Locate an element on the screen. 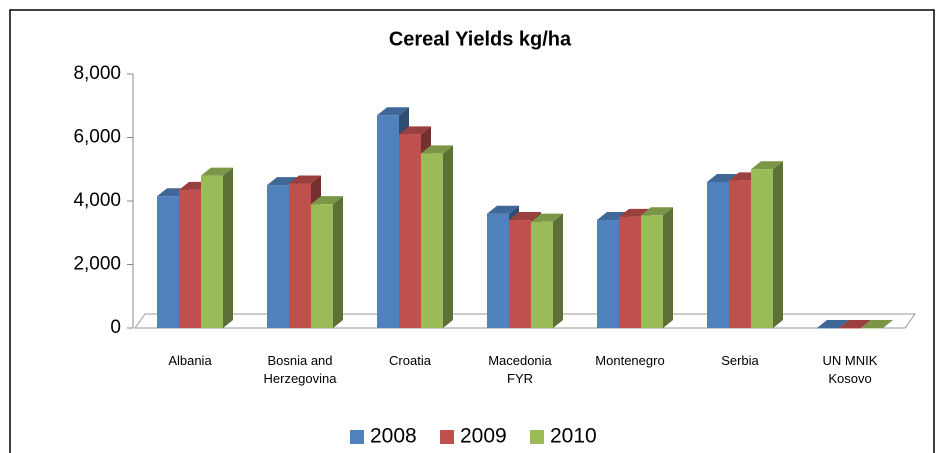  legend-label: 2010 is located at coordinates (573, 436).